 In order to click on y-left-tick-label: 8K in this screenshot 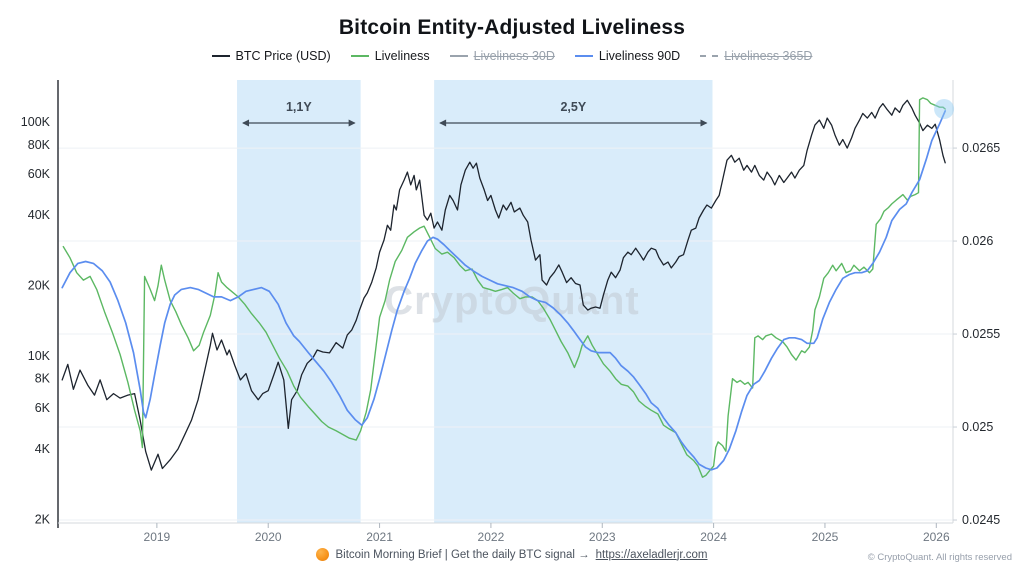, I will do `click(43, 379)`.